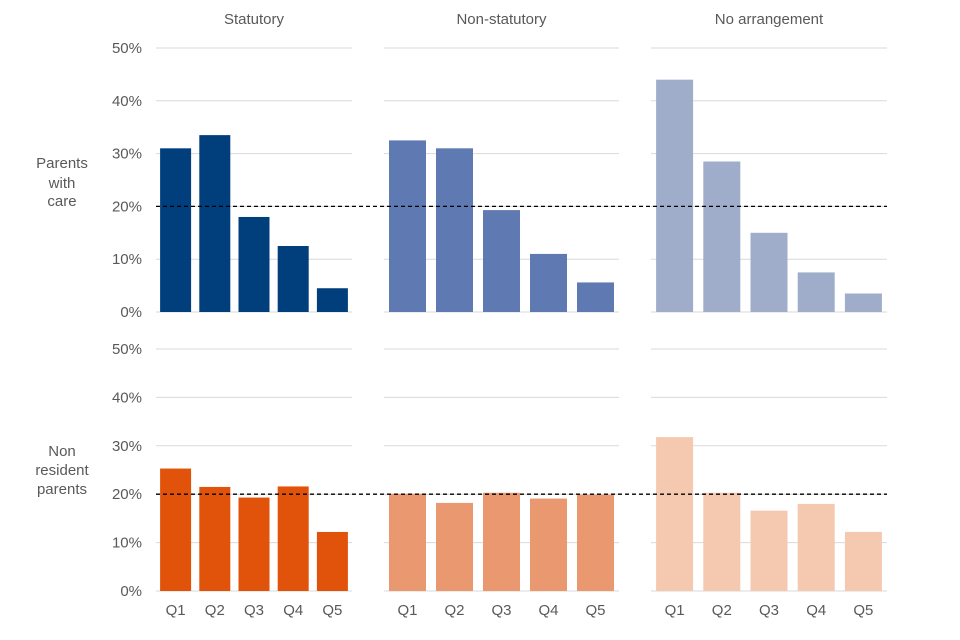  Describe the element at coordinates (62, 470) in the screenshot. I see `row-label: resident` at that location.